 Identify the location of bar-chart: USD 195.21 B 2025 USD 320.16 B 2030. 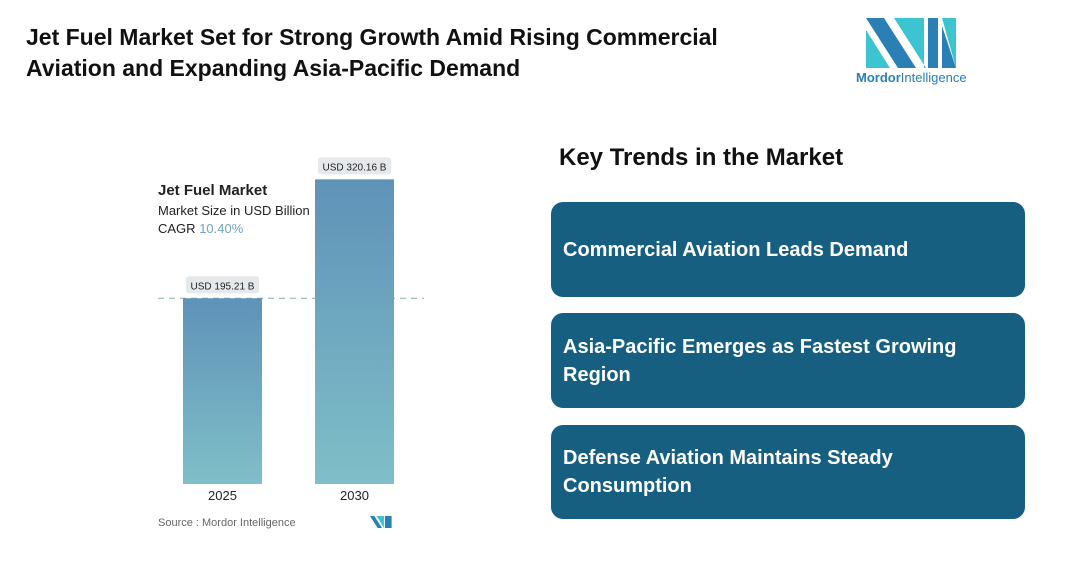
(291, 330).